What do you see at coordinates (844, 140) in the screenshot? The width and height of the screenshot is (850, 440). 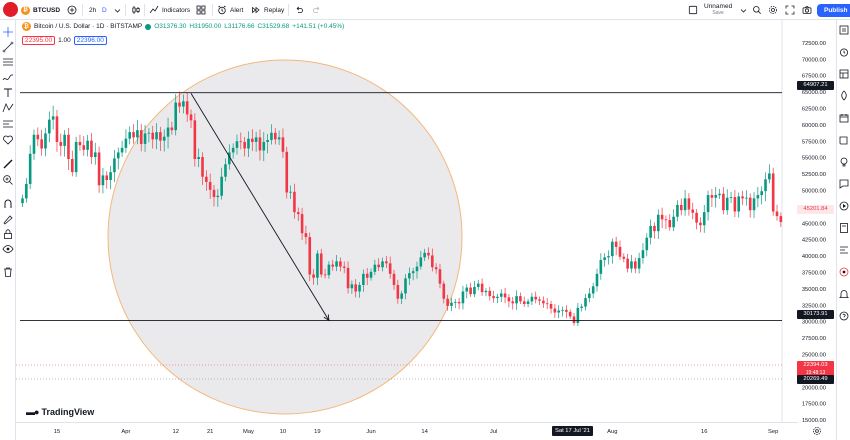 I see `news-icon` at bounding box center [844, 140].